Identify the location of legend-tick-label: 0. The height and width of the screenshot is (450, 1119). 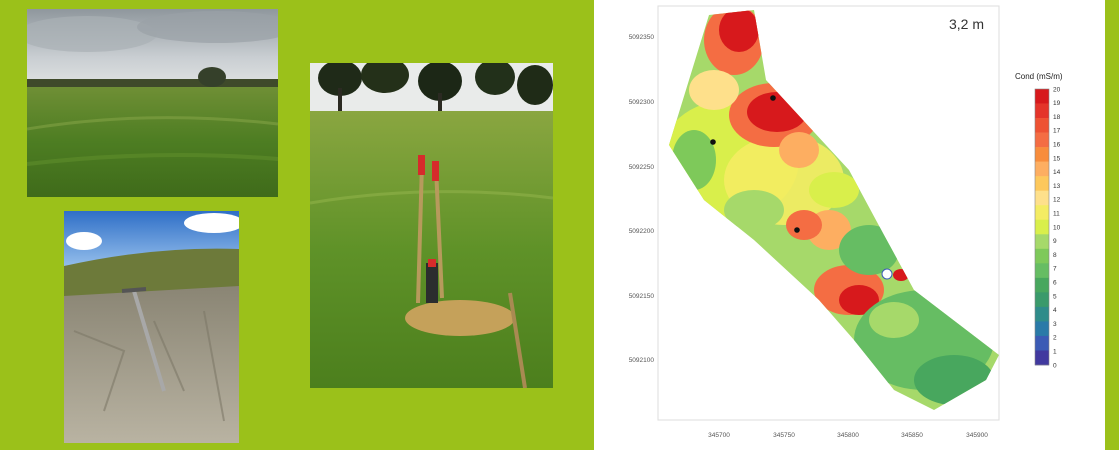
(1055, 365).